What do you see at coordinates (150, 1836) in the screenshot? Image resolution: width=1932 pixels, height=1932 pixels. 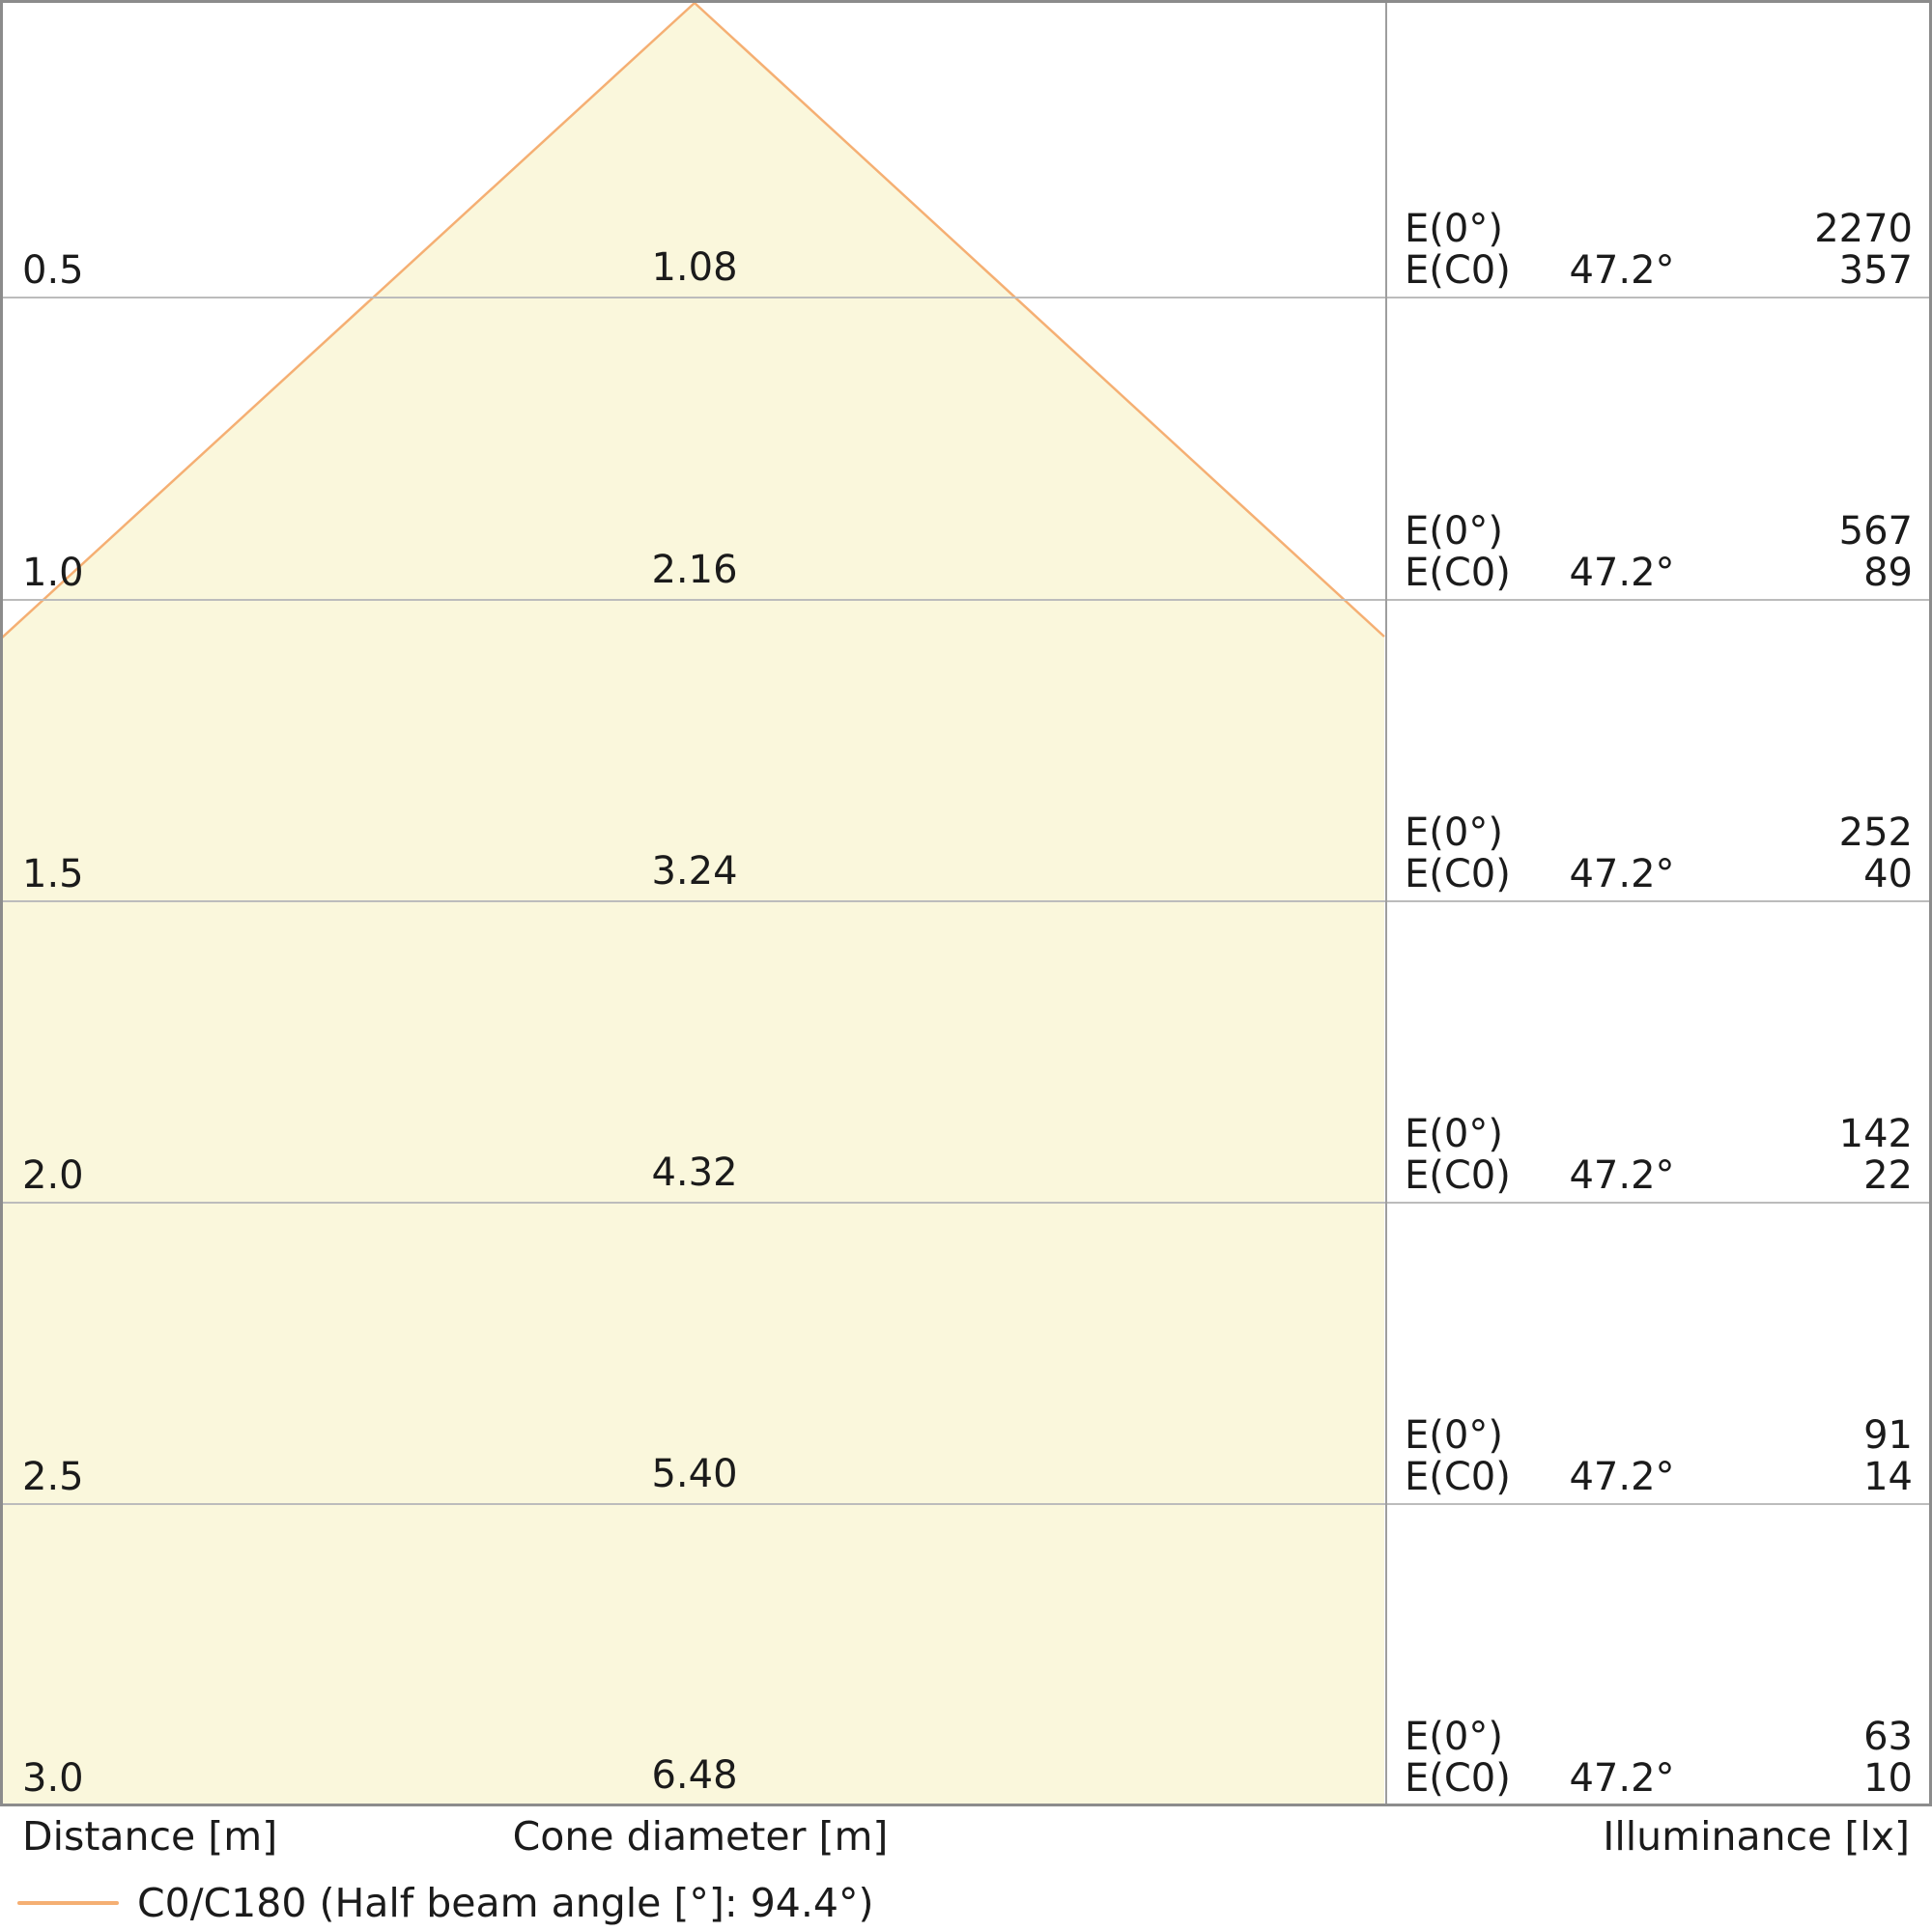 I see `axis-label-distance: Distance [m]` at bounding box center [150, 1836].